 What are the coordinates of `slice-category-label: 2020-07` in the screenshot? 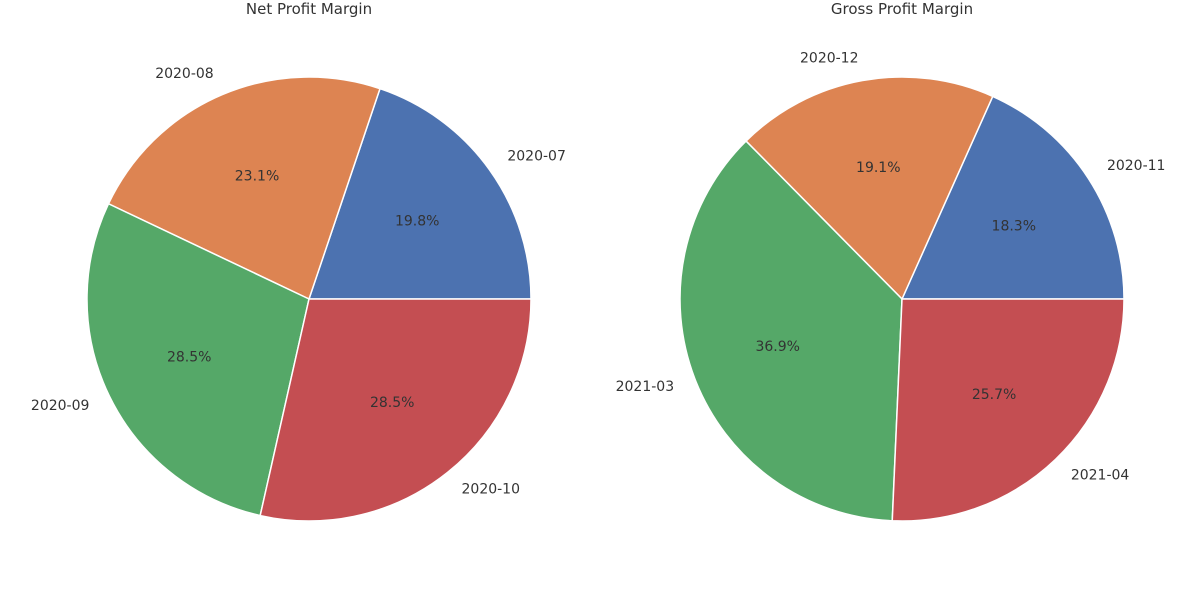 It's located at (536, 157).